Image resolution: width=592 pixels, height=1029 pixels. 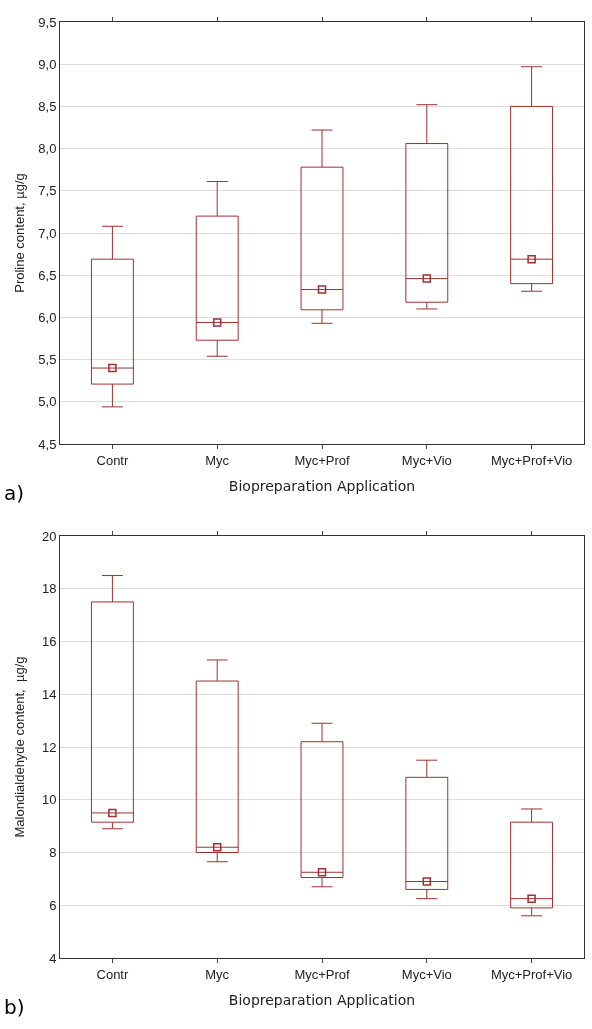 I want to click on text: b), so click(x=14, y=1007).